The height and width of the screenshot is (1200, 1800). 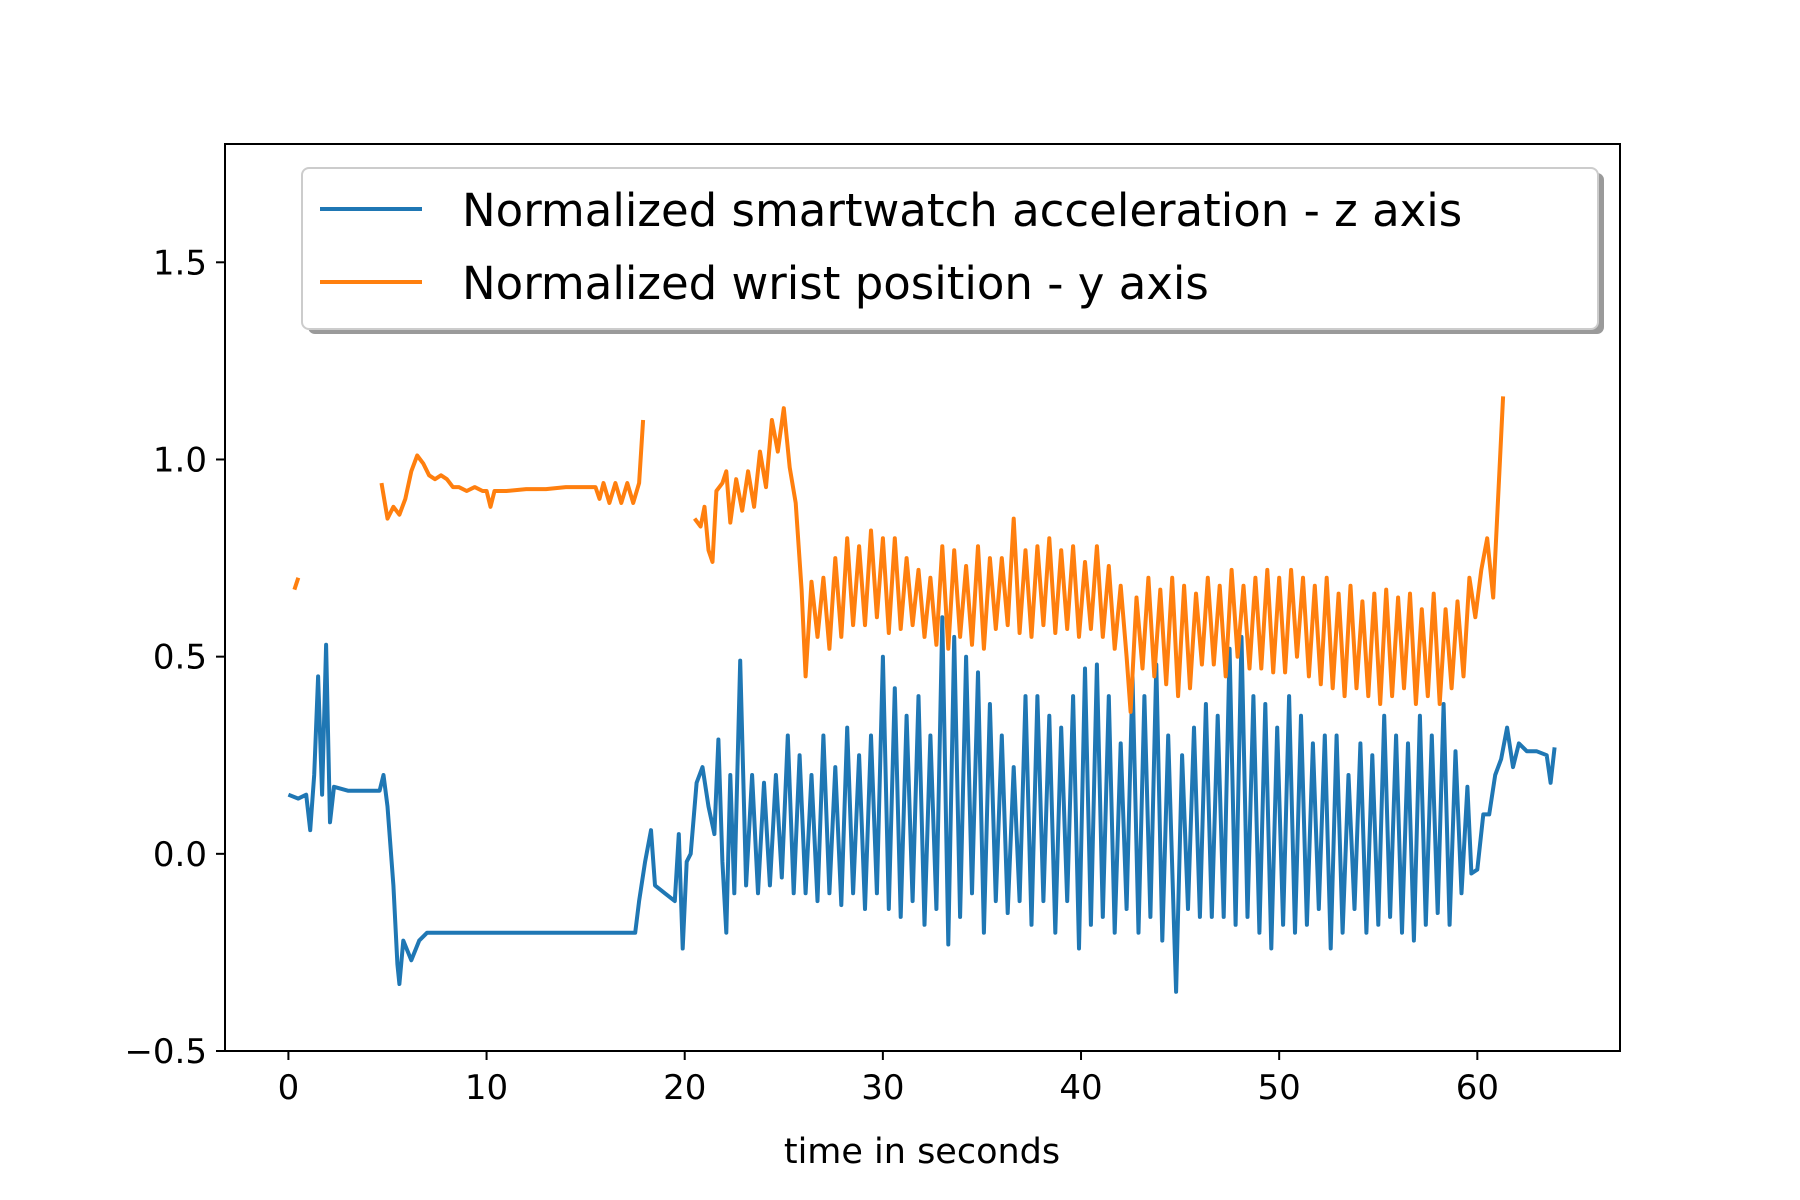 What do you see at coordinates (1279, 1088) in the screenshot?
I see `x-tick-label: 50` at bounding box center [1279, 1088].